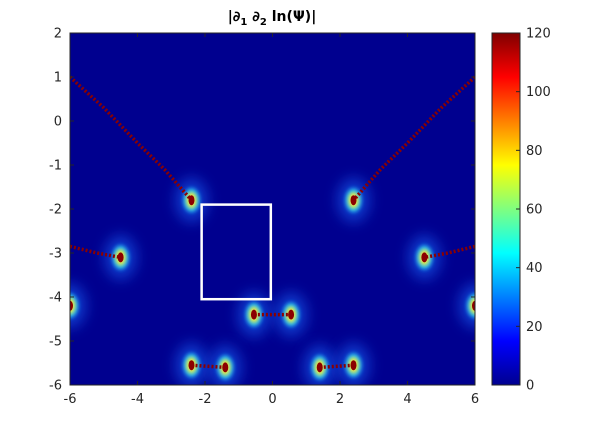  Describe the element at coordinates (55, 210) in the screenshot. I see `y-tick-label: -2` at that location.